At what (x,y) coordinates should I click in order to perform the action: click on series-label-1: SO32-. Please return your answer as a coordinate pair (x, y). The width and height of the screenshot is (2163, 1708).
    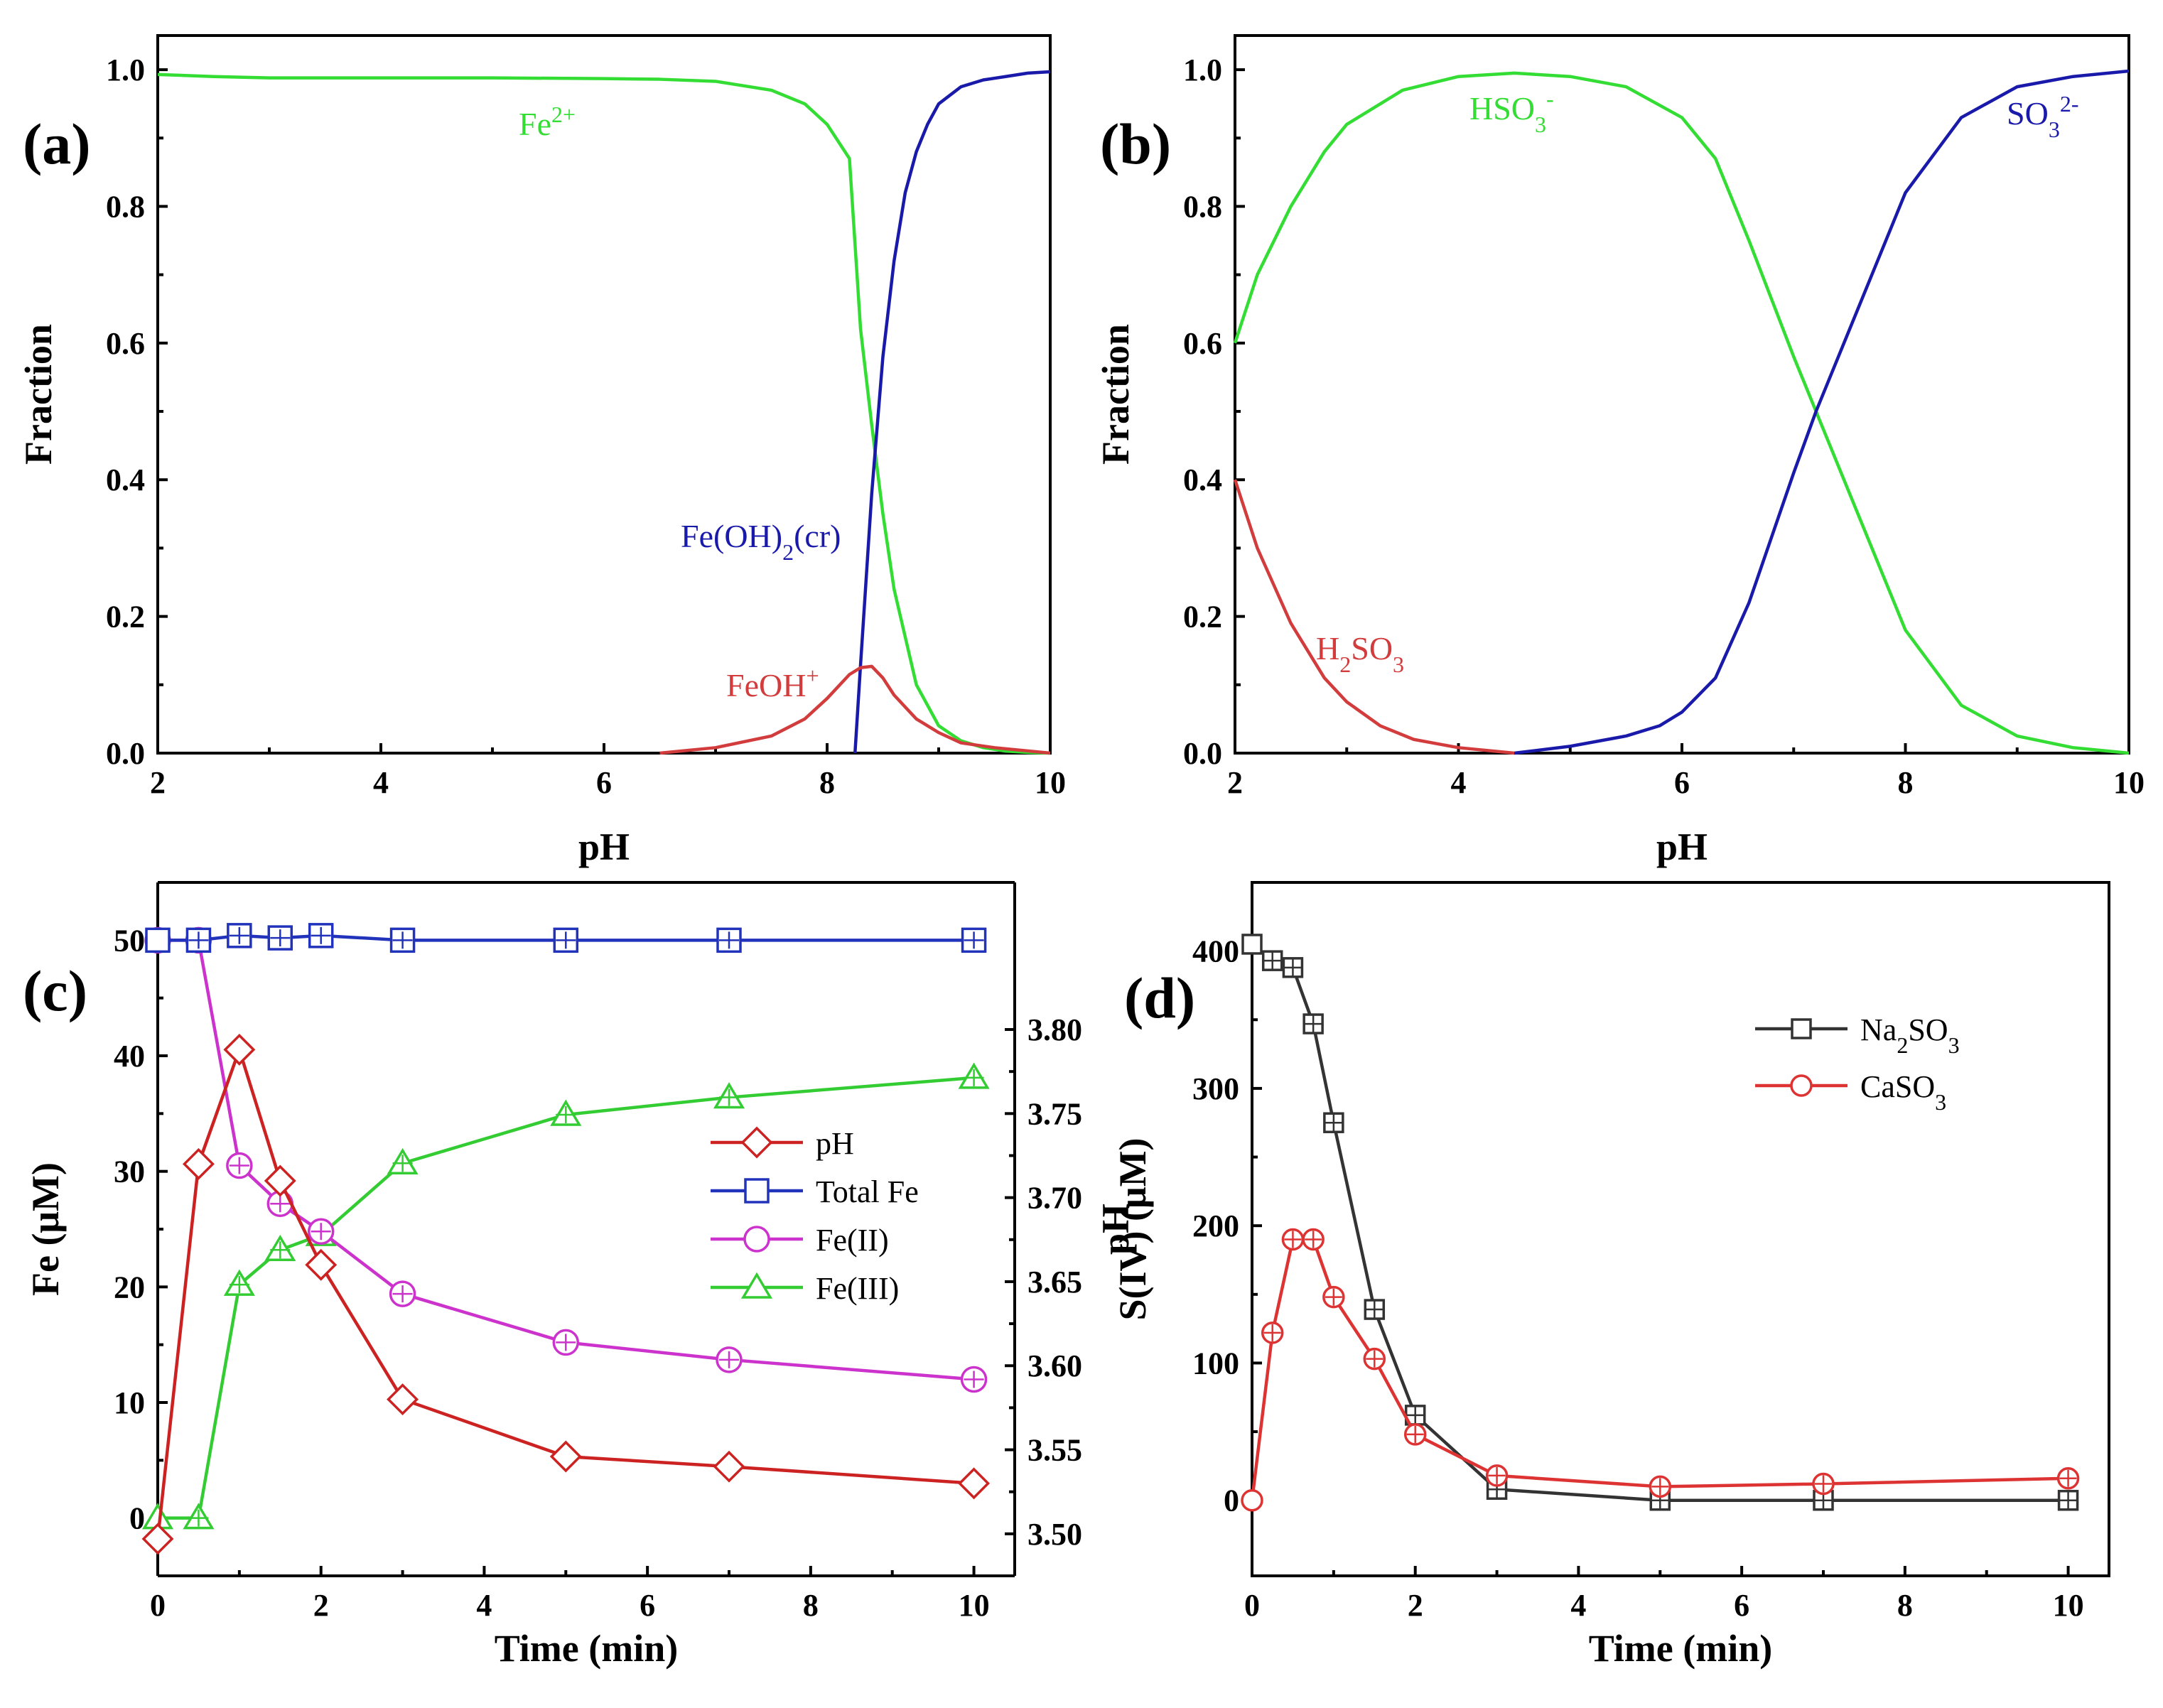
    Looking at the image, I should click on (2042, 117).